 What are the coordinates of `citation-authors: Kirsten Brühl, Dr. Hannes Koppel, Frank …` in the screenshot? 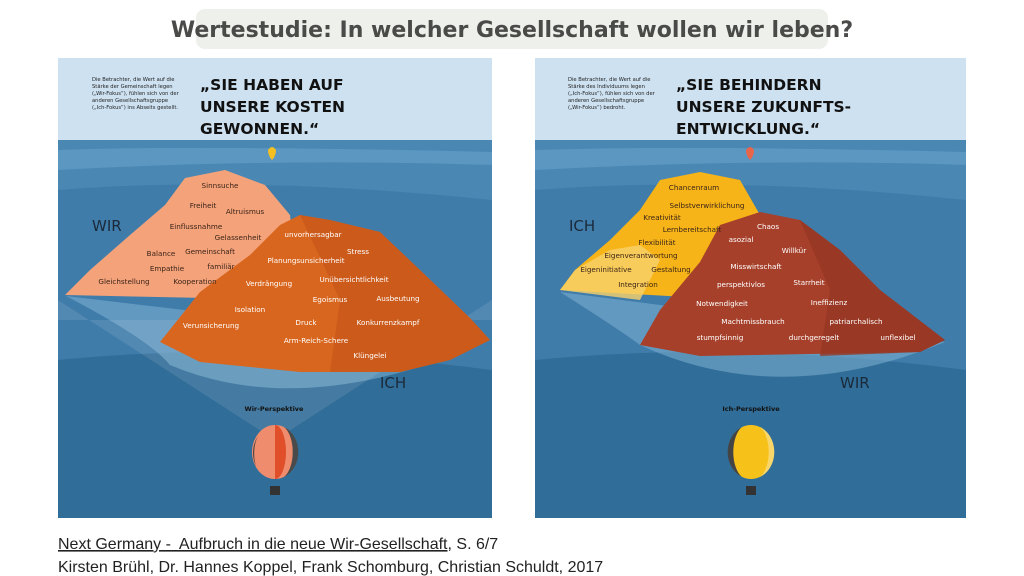 It's located at (330, 567).